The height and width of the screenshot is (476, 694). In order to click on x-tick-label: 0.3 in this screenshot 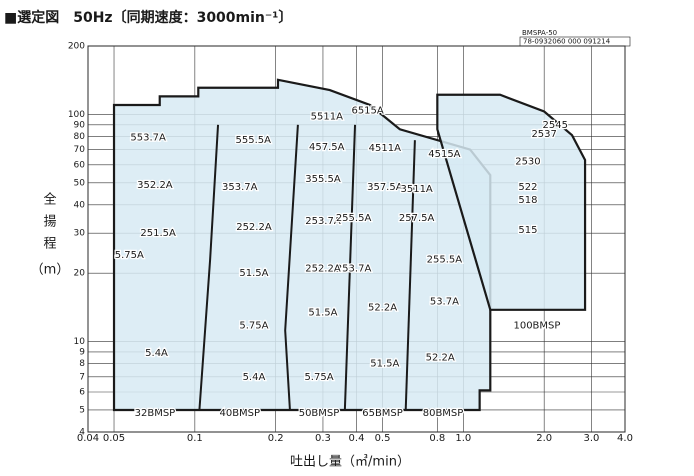, I will do `click(323, 438)`.